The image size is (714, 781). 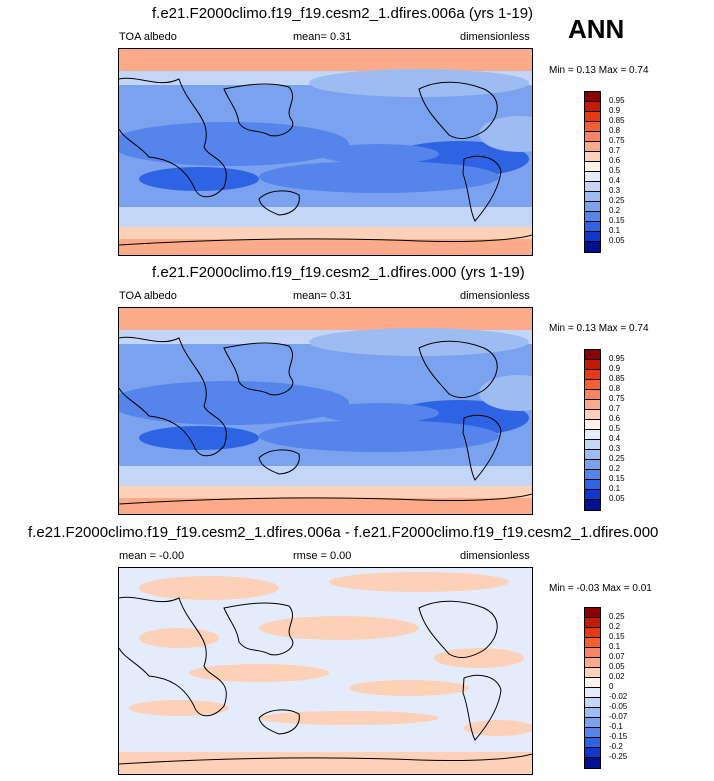 What do you see at coordinates (152, 556) in the screenshot?
I see `panel-3-mean: mean = -0.00` at bounding box center [152, 556].